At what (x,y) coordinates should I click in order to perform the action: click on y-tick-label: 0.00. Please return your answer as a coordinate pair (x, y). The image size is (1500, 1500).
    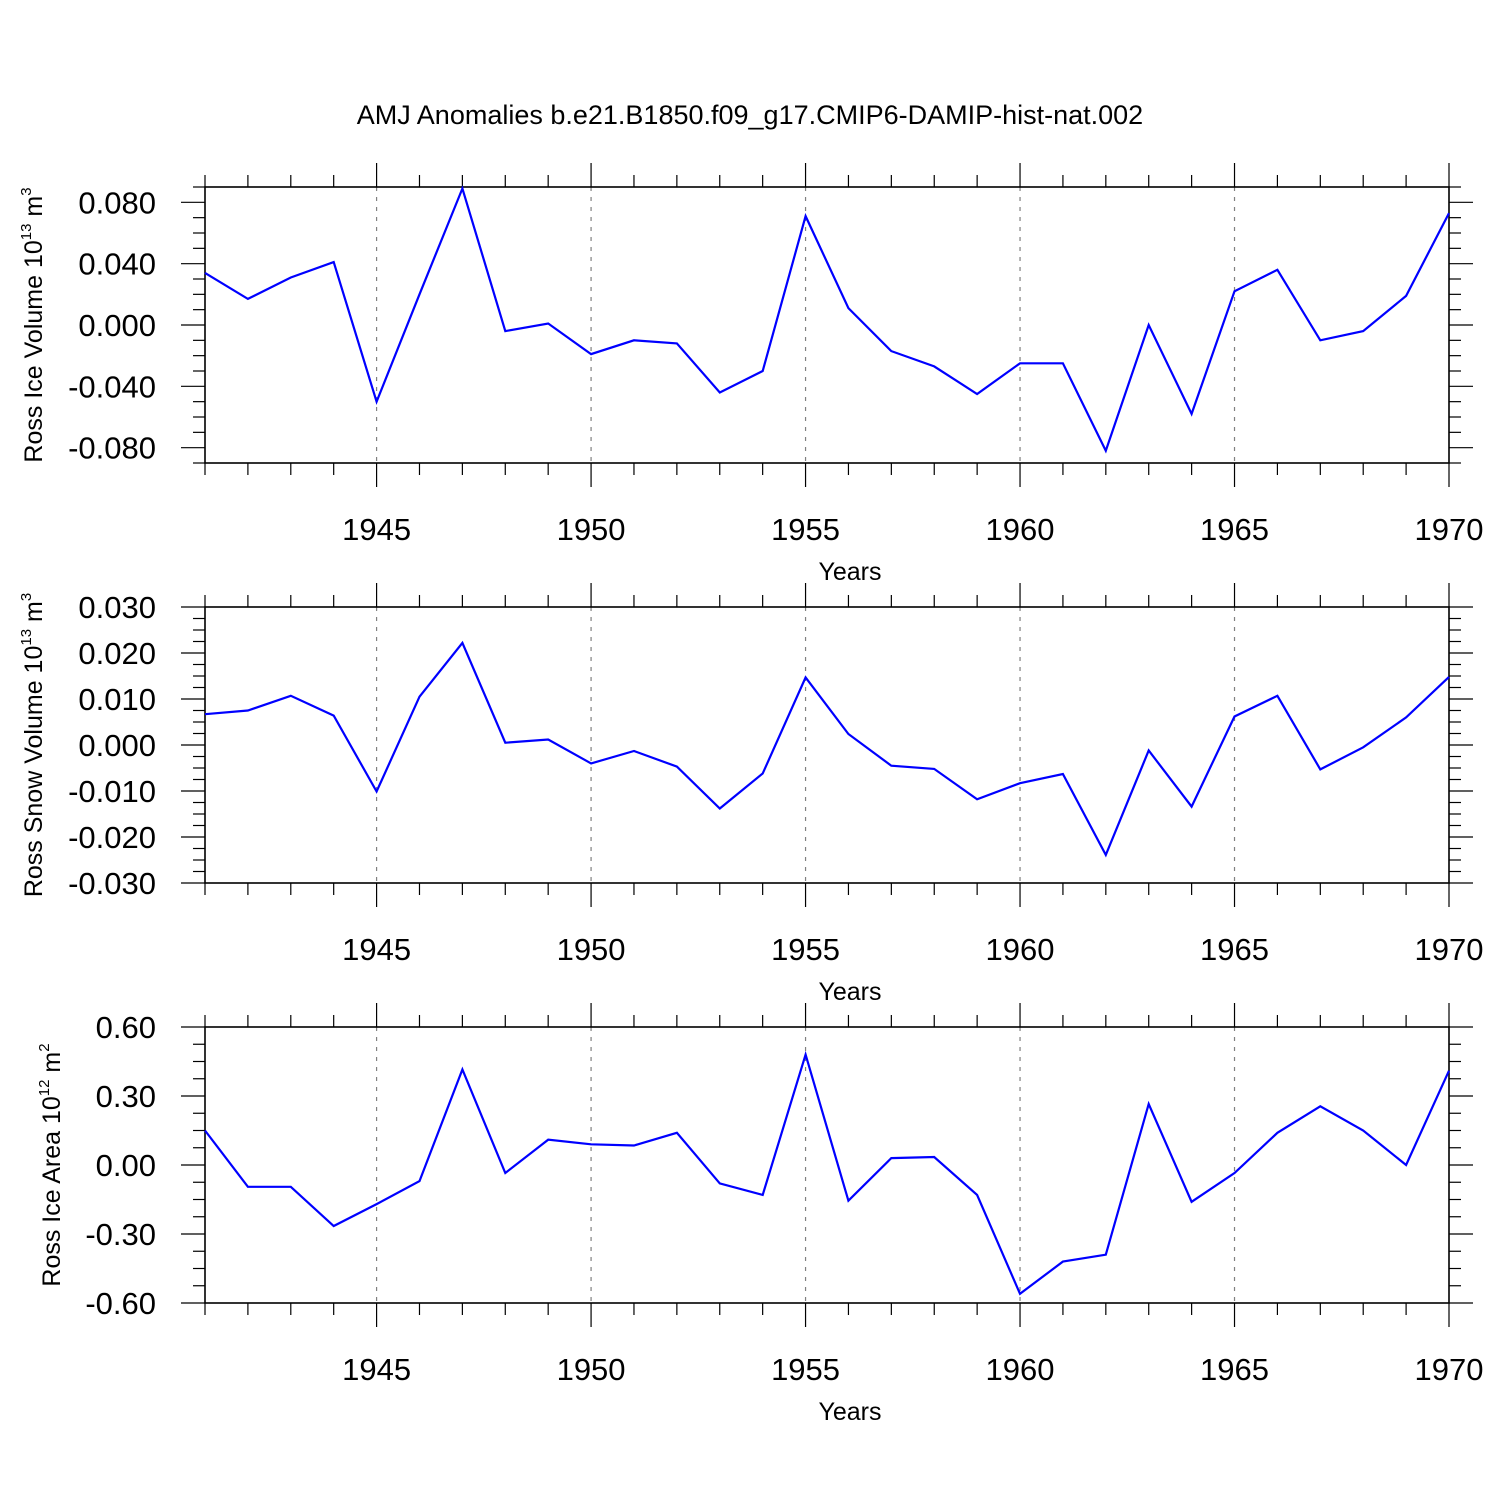
    Looking at the image, I should click on (126, 1165).